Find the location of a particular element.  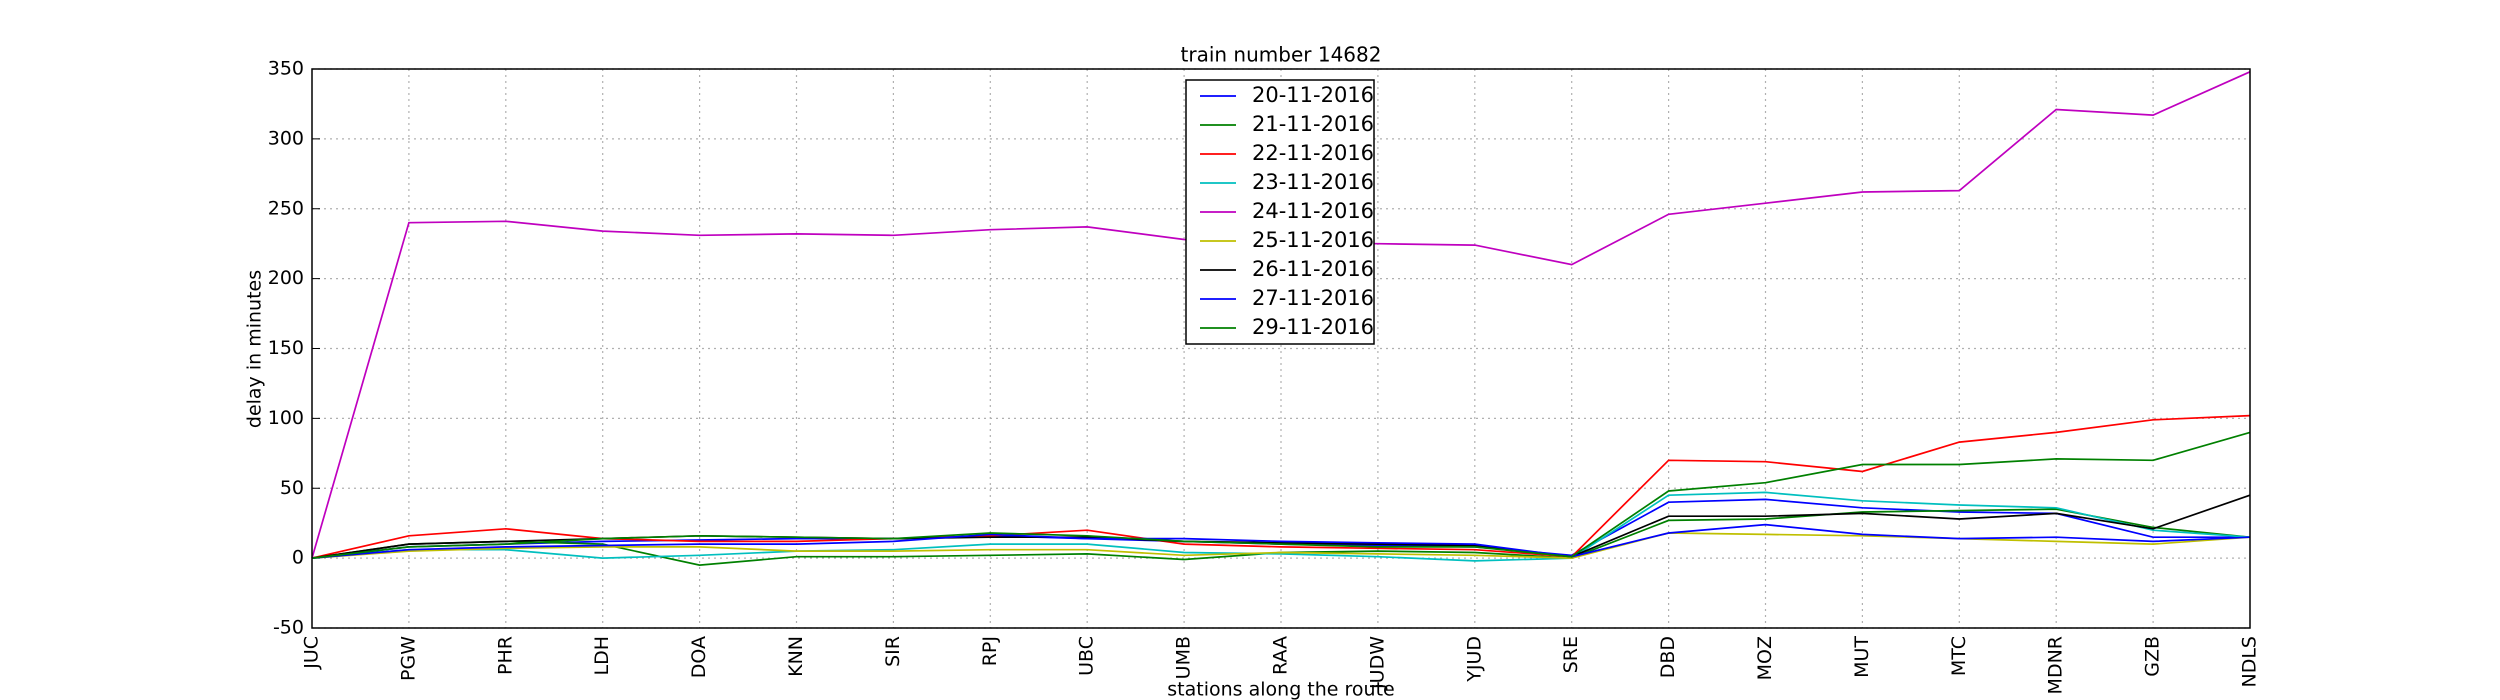

x-tick-label: DOA is located at coordinates (699, 657).